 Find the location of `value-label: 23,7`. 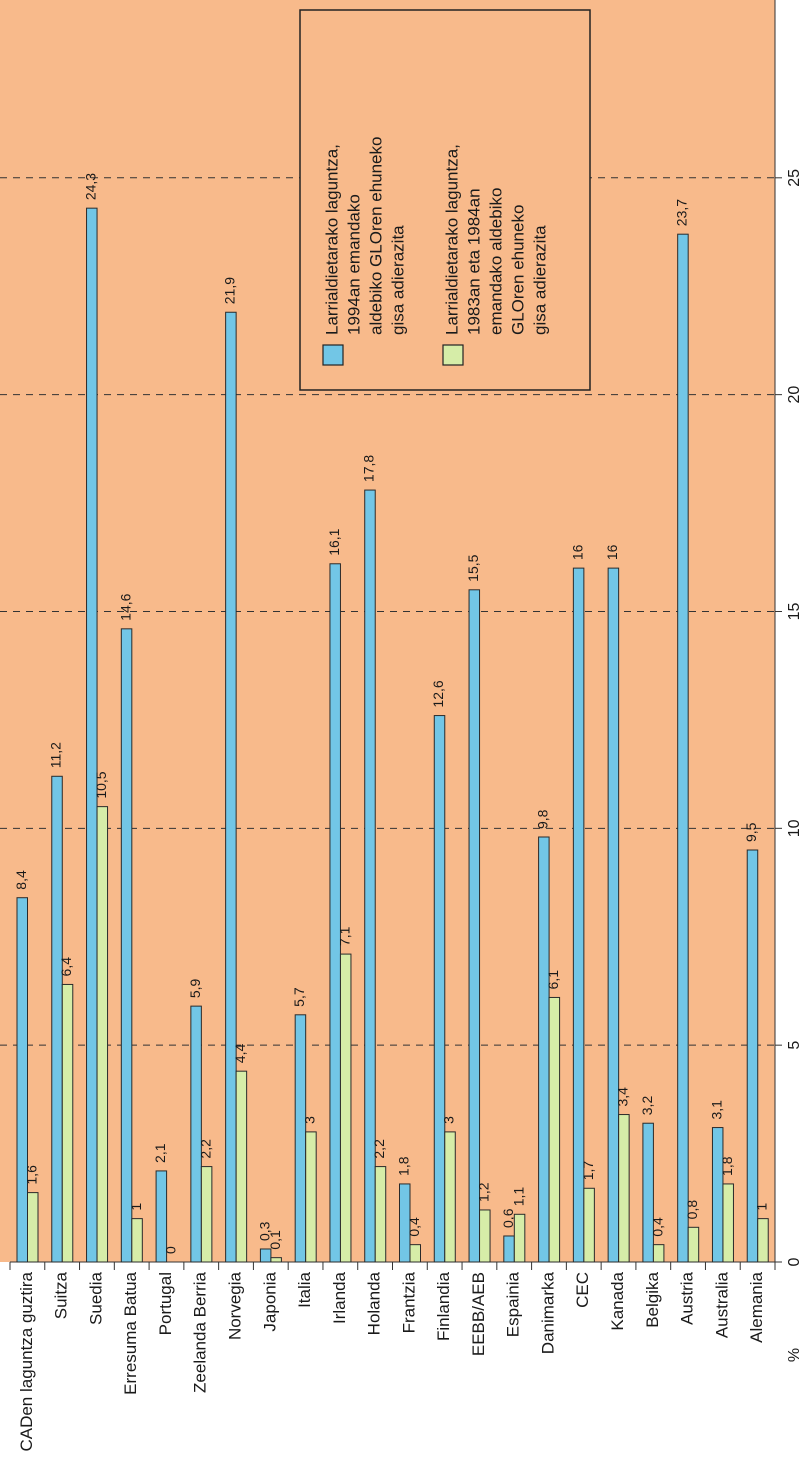

value-label: 23,7 is located at coordinates (682, 212).